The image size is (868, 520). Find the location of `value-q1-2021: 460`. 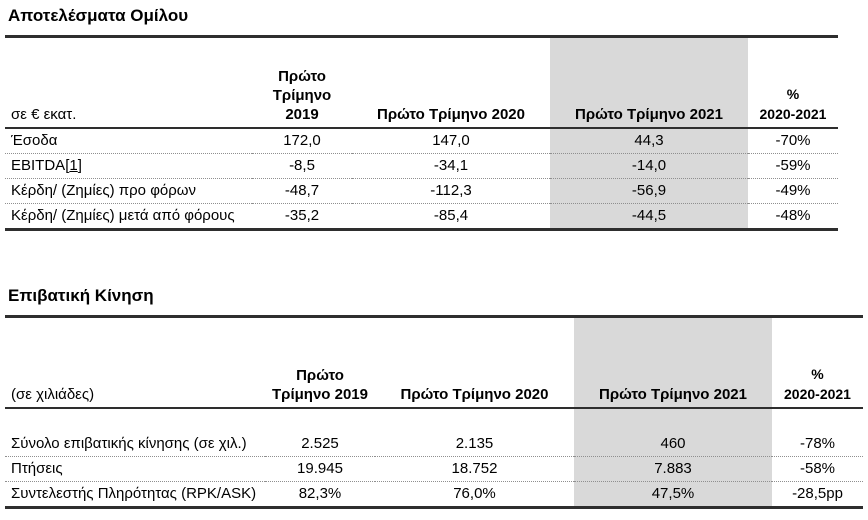

value-q1-2021: 460 is located at coordinates (673, 432).